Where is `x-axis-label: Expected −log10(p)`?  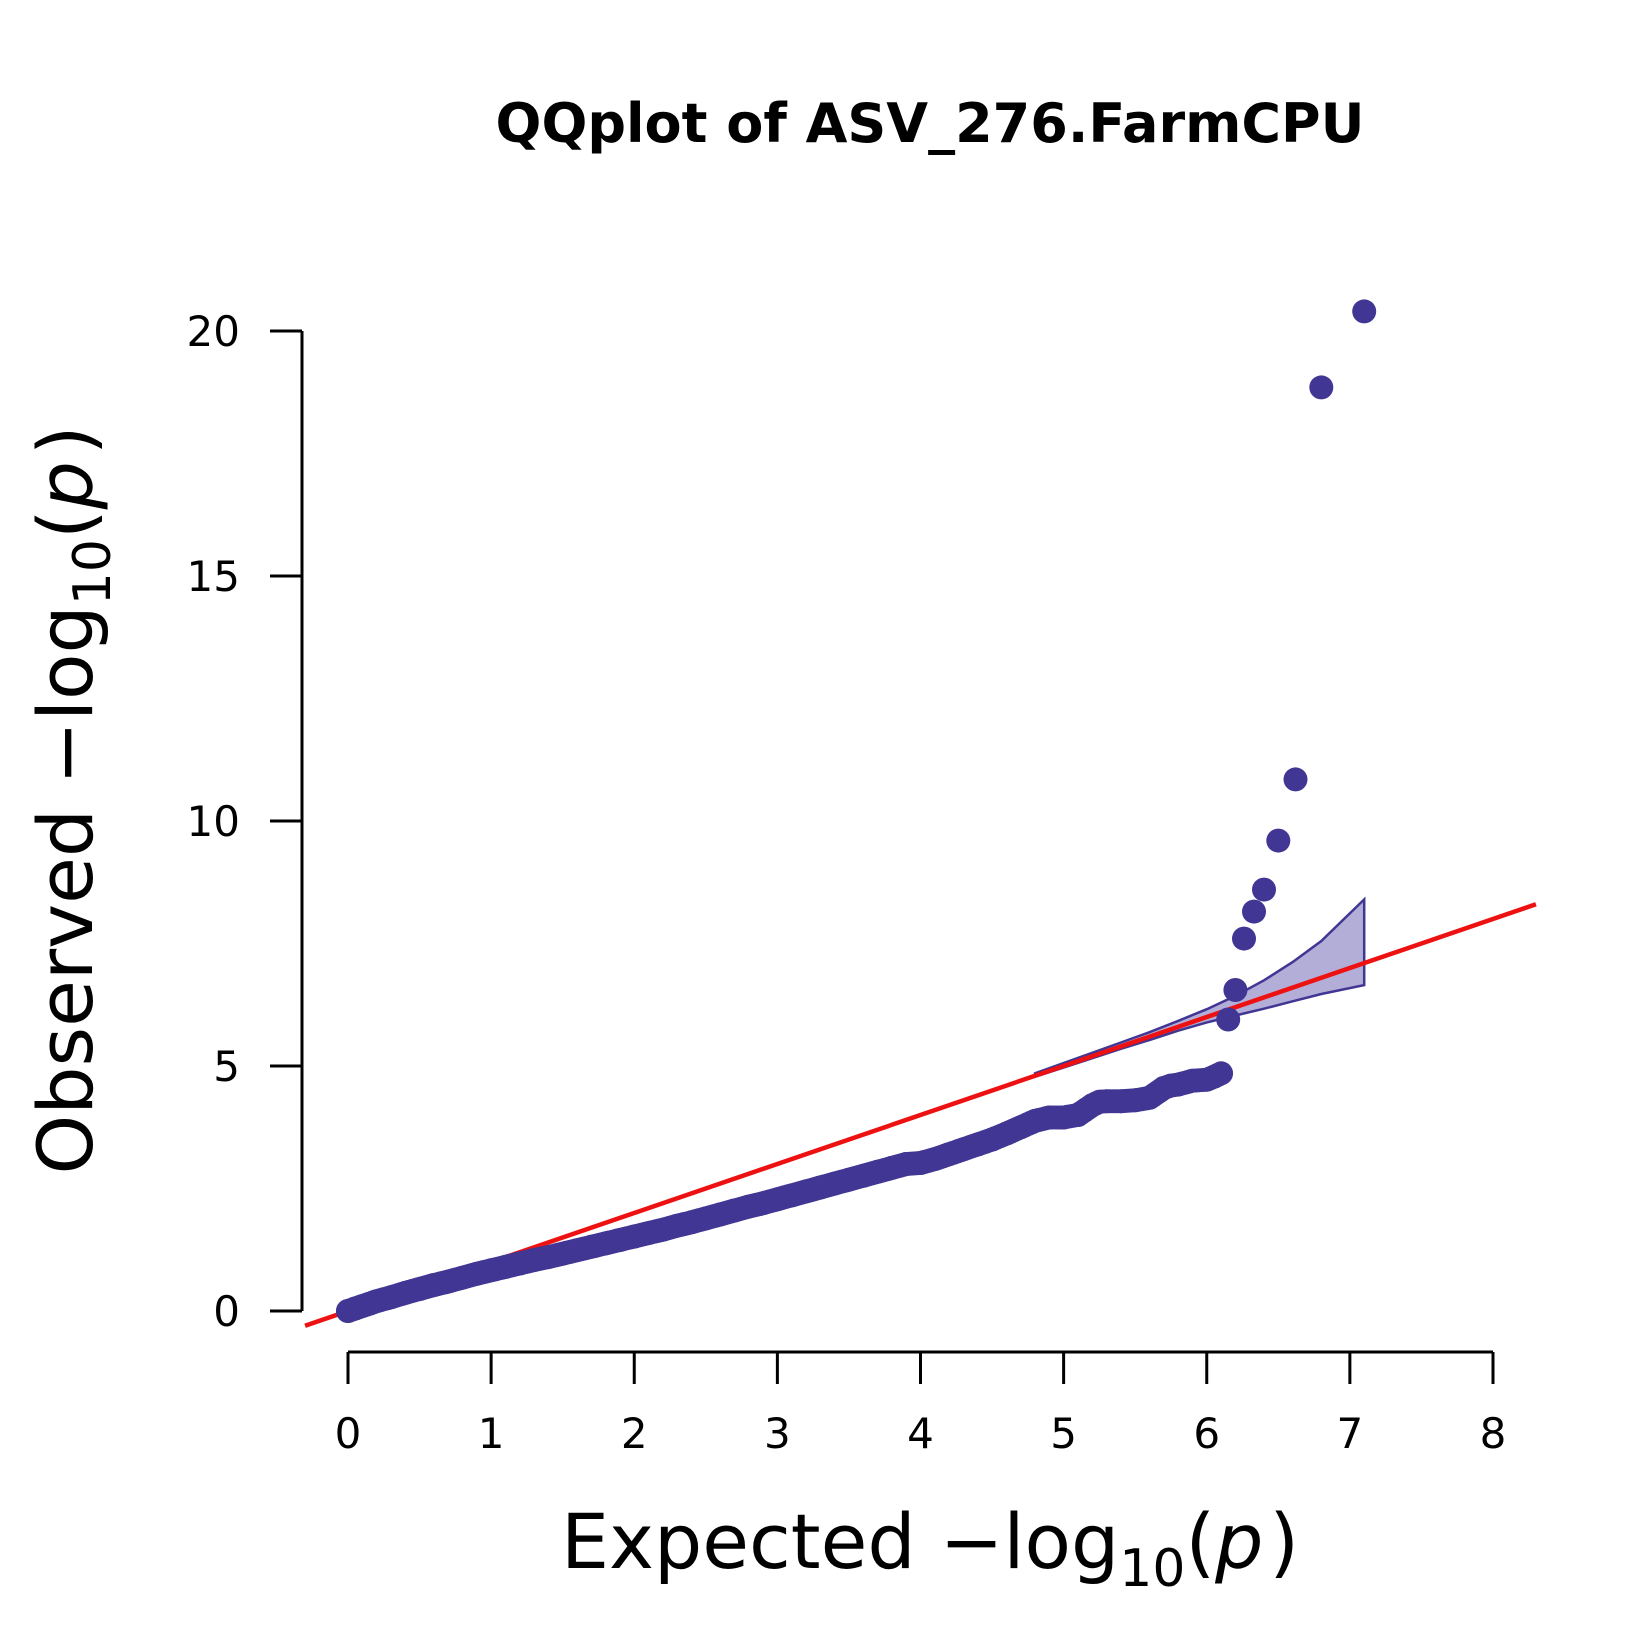
x-axis-label: Expected −log10(p) is located at coordinates (930, 1548).